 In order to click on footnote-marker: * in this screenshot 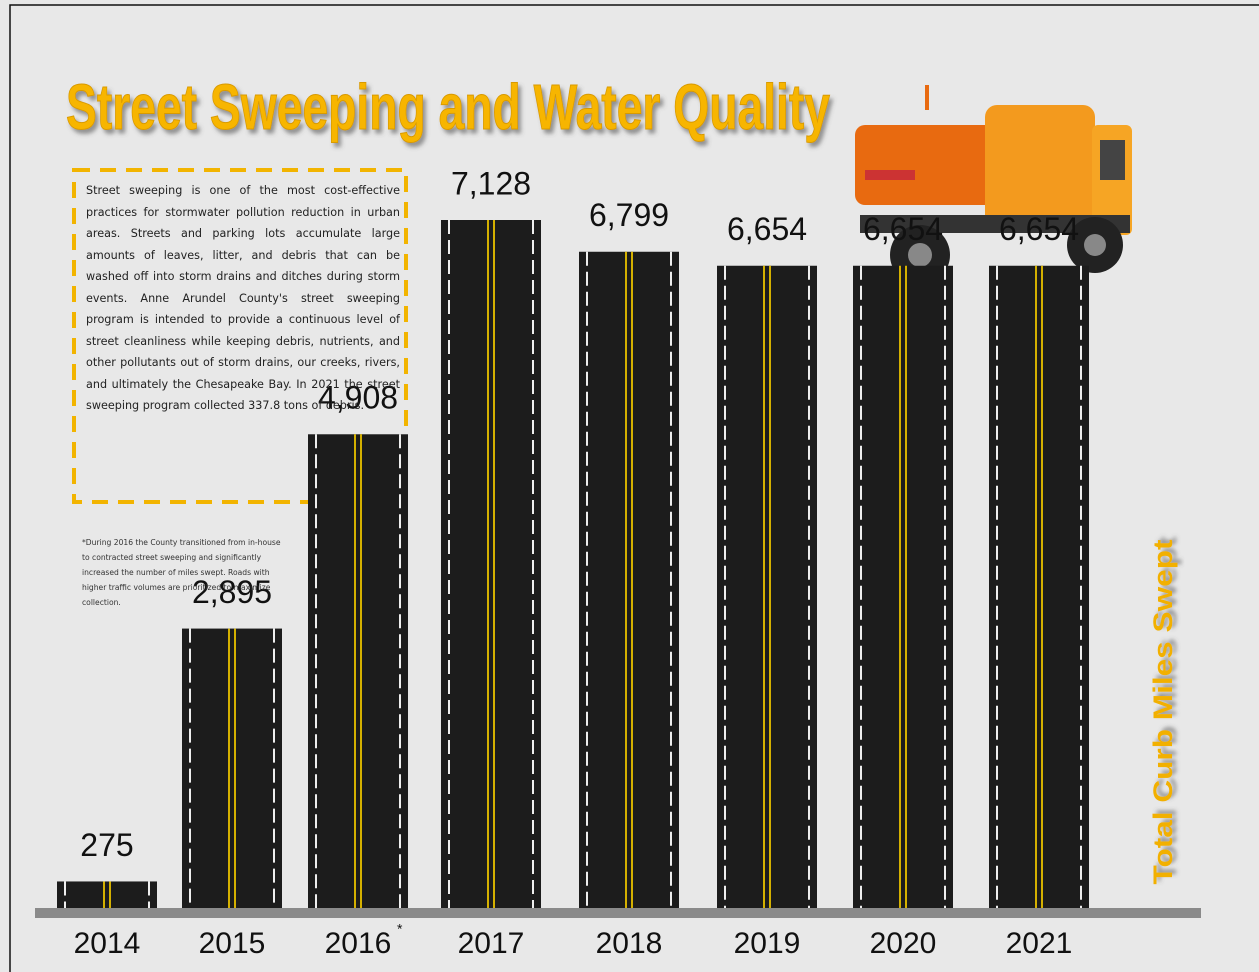, I will do `click(400, 929)`.